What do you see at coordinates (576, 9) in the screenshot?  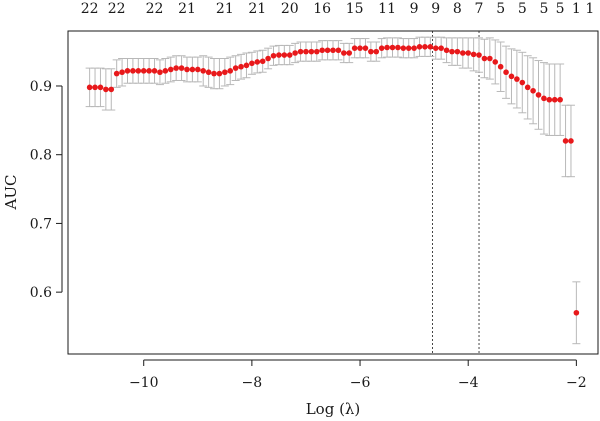 I see `top-axis-label: 1` at bounding box center [576, 9].